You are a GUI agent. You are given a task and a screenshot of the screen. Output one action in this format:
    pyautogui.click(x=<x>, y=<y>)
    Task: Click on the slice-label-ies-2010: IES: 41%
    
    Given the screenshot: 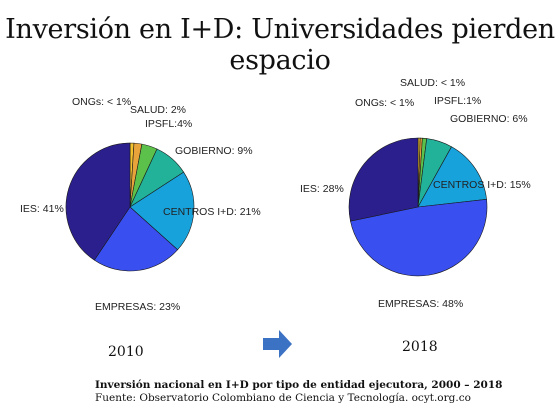 What is the action you would take?
    pyautogui.click(x=42, y=209)
    